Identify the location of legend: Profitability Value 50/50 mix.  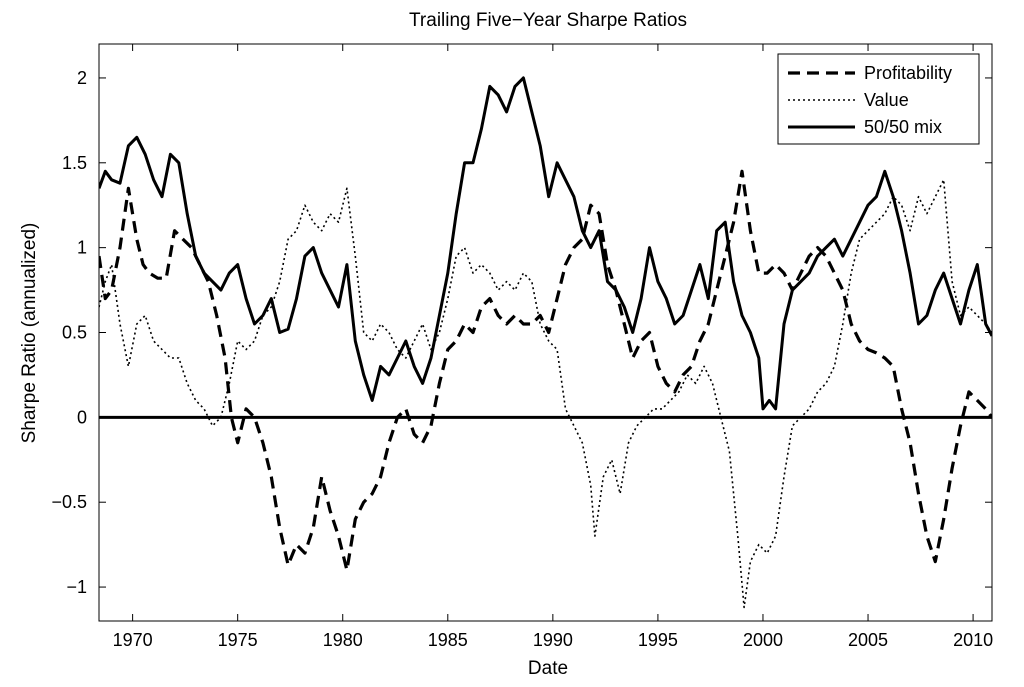
(878, 99).